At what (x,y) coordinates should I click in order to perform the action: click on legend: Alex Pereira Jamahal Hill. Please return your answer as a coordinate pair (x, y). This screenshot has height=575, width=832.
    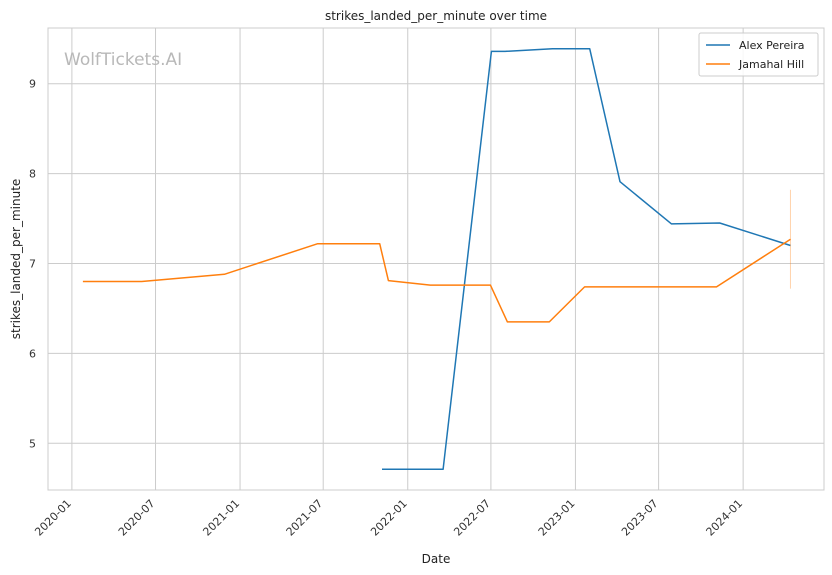
    Looking at the image, I should click on (758, 54).